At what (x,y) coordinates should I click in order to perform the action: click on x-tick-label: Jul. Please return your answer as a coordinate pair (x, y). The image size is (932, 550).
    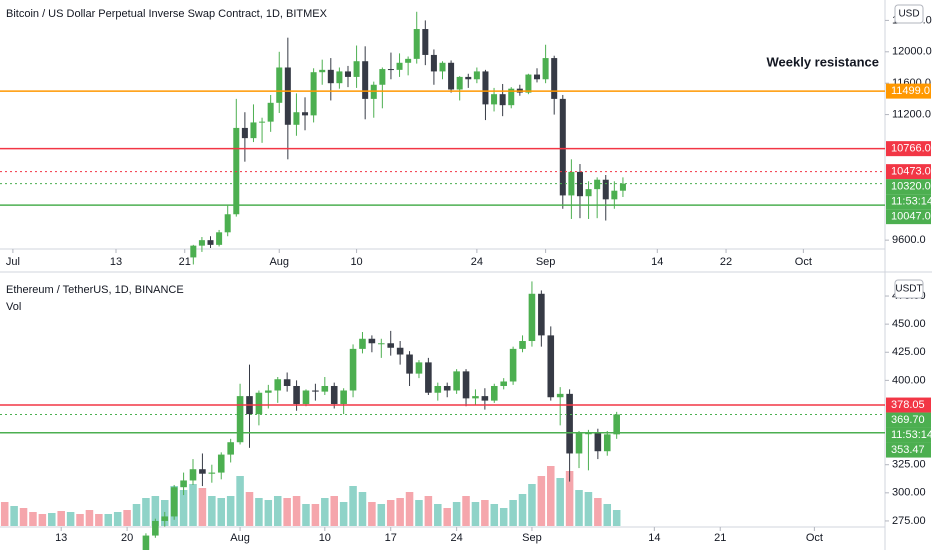
    Looking at the image, I should click on (13, 262).